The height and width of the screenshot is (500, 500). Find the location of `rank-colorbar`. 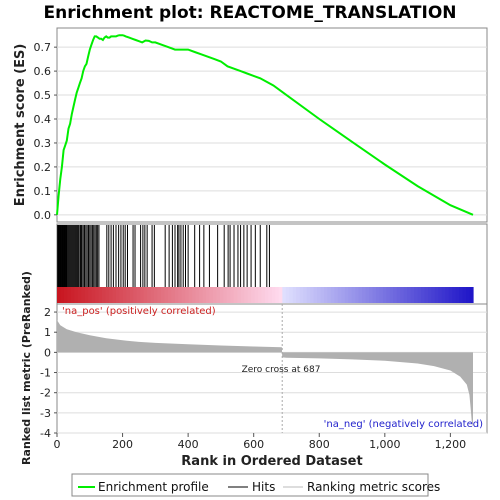

rank-colorbar is located at coordinates (265, 295).